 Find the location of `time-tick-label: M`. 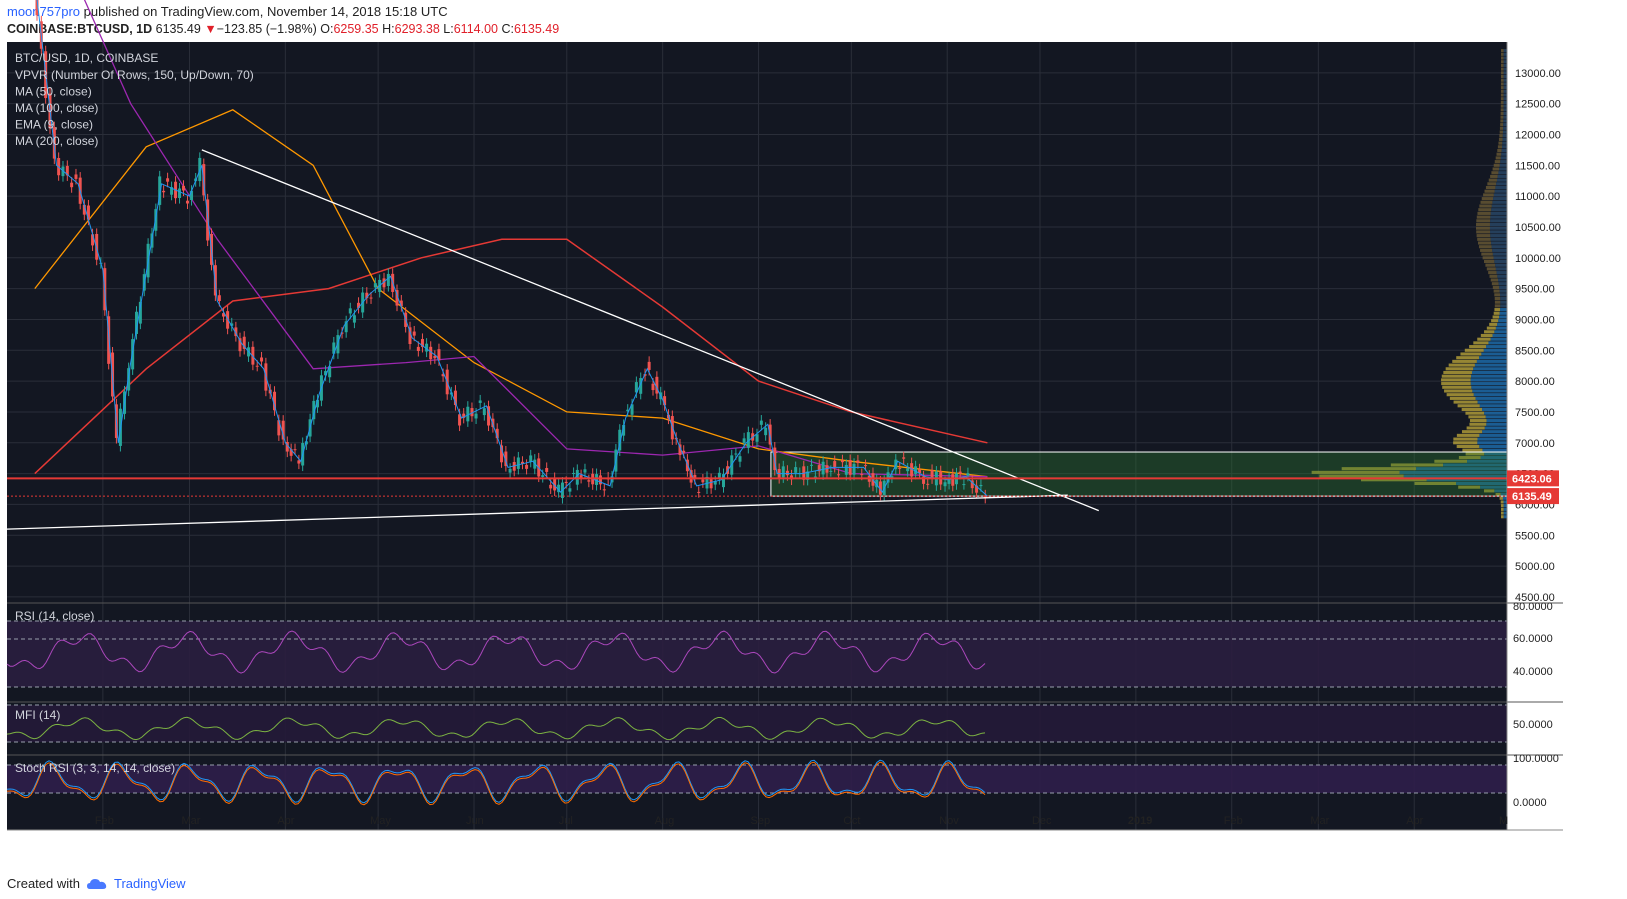

time-tick-label: M is located at coordinates (1503, 821).